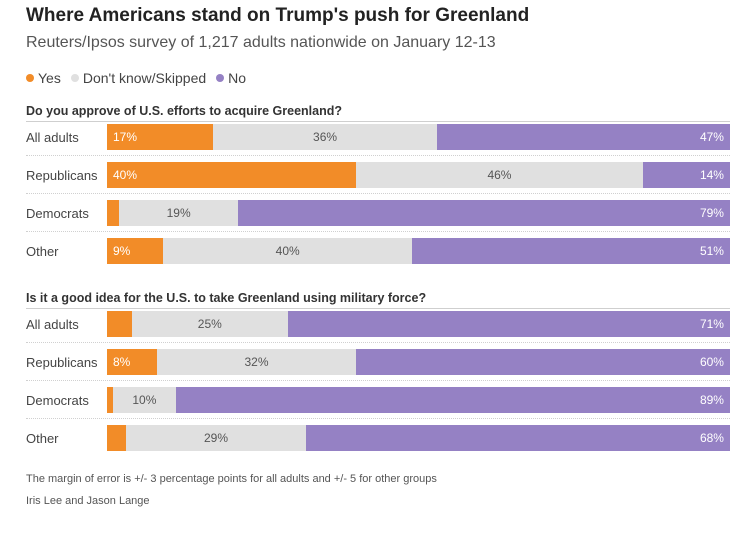 The image size is (752, 537). I want to click on panel-2-divider, so click(378, 308).